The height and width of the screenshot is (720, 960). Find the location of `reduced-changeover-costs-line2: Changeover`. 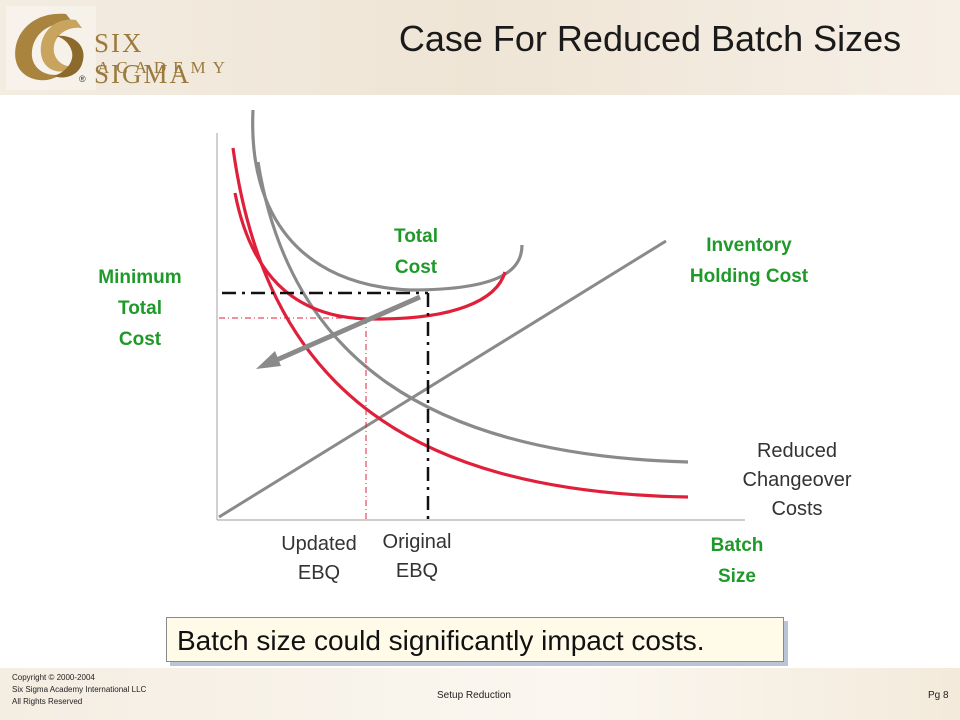

reduced-changeover-costs-line2: Changeover is located at coordinates (797, 480).